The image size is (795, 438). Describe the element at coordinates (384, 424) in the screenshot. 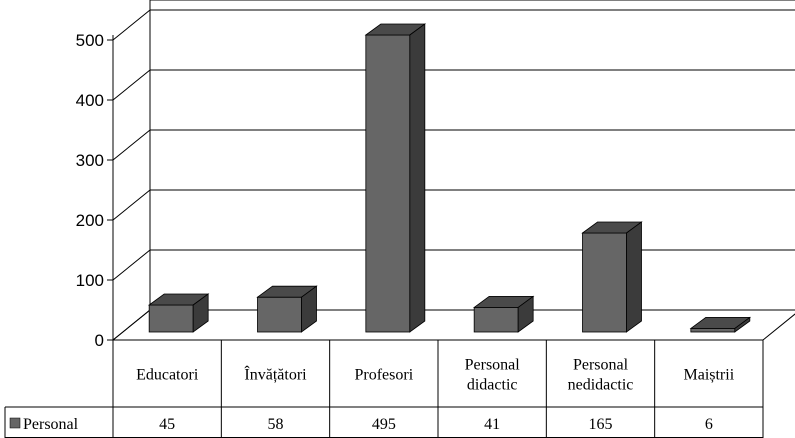

I see `data-value-label: 495` at that location.